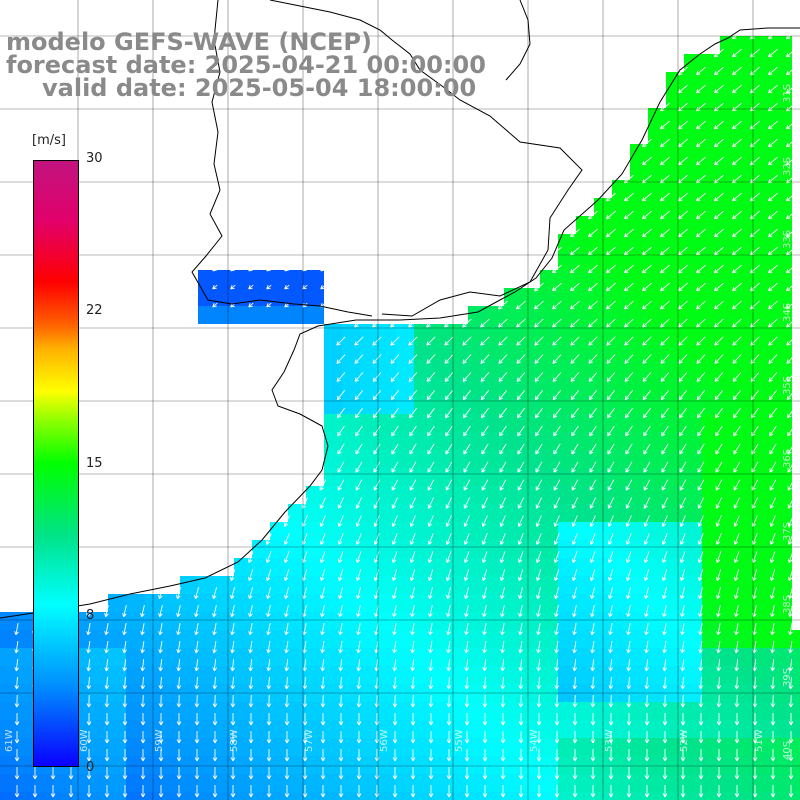 Image resolution: width=800 pixels, height=800 pixels. I want to click on colorbar-tick-15: 15, so click(94, 463).